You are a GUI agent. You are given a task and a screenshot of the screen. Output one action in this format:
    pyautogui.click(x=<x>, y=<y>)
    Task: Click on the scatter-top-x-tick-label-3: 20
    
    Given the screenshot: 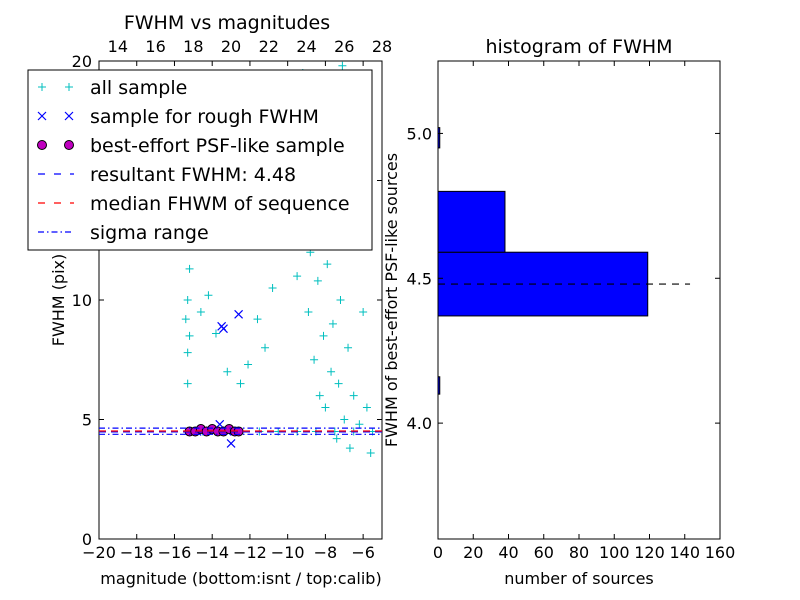 What is the action you would take?
    pyautogui.click(x=231, y=46)
    